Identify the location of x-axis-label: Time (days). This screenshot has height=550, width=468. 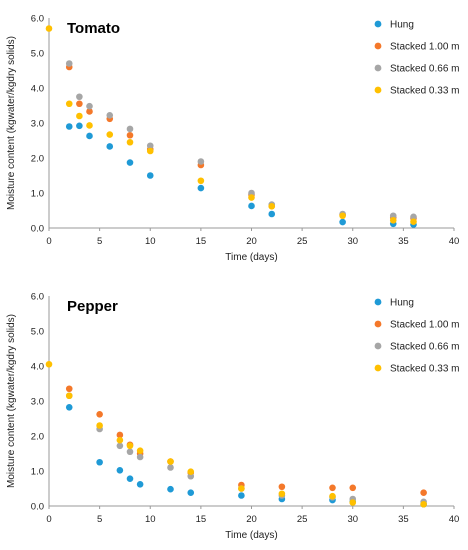
(251, 535).